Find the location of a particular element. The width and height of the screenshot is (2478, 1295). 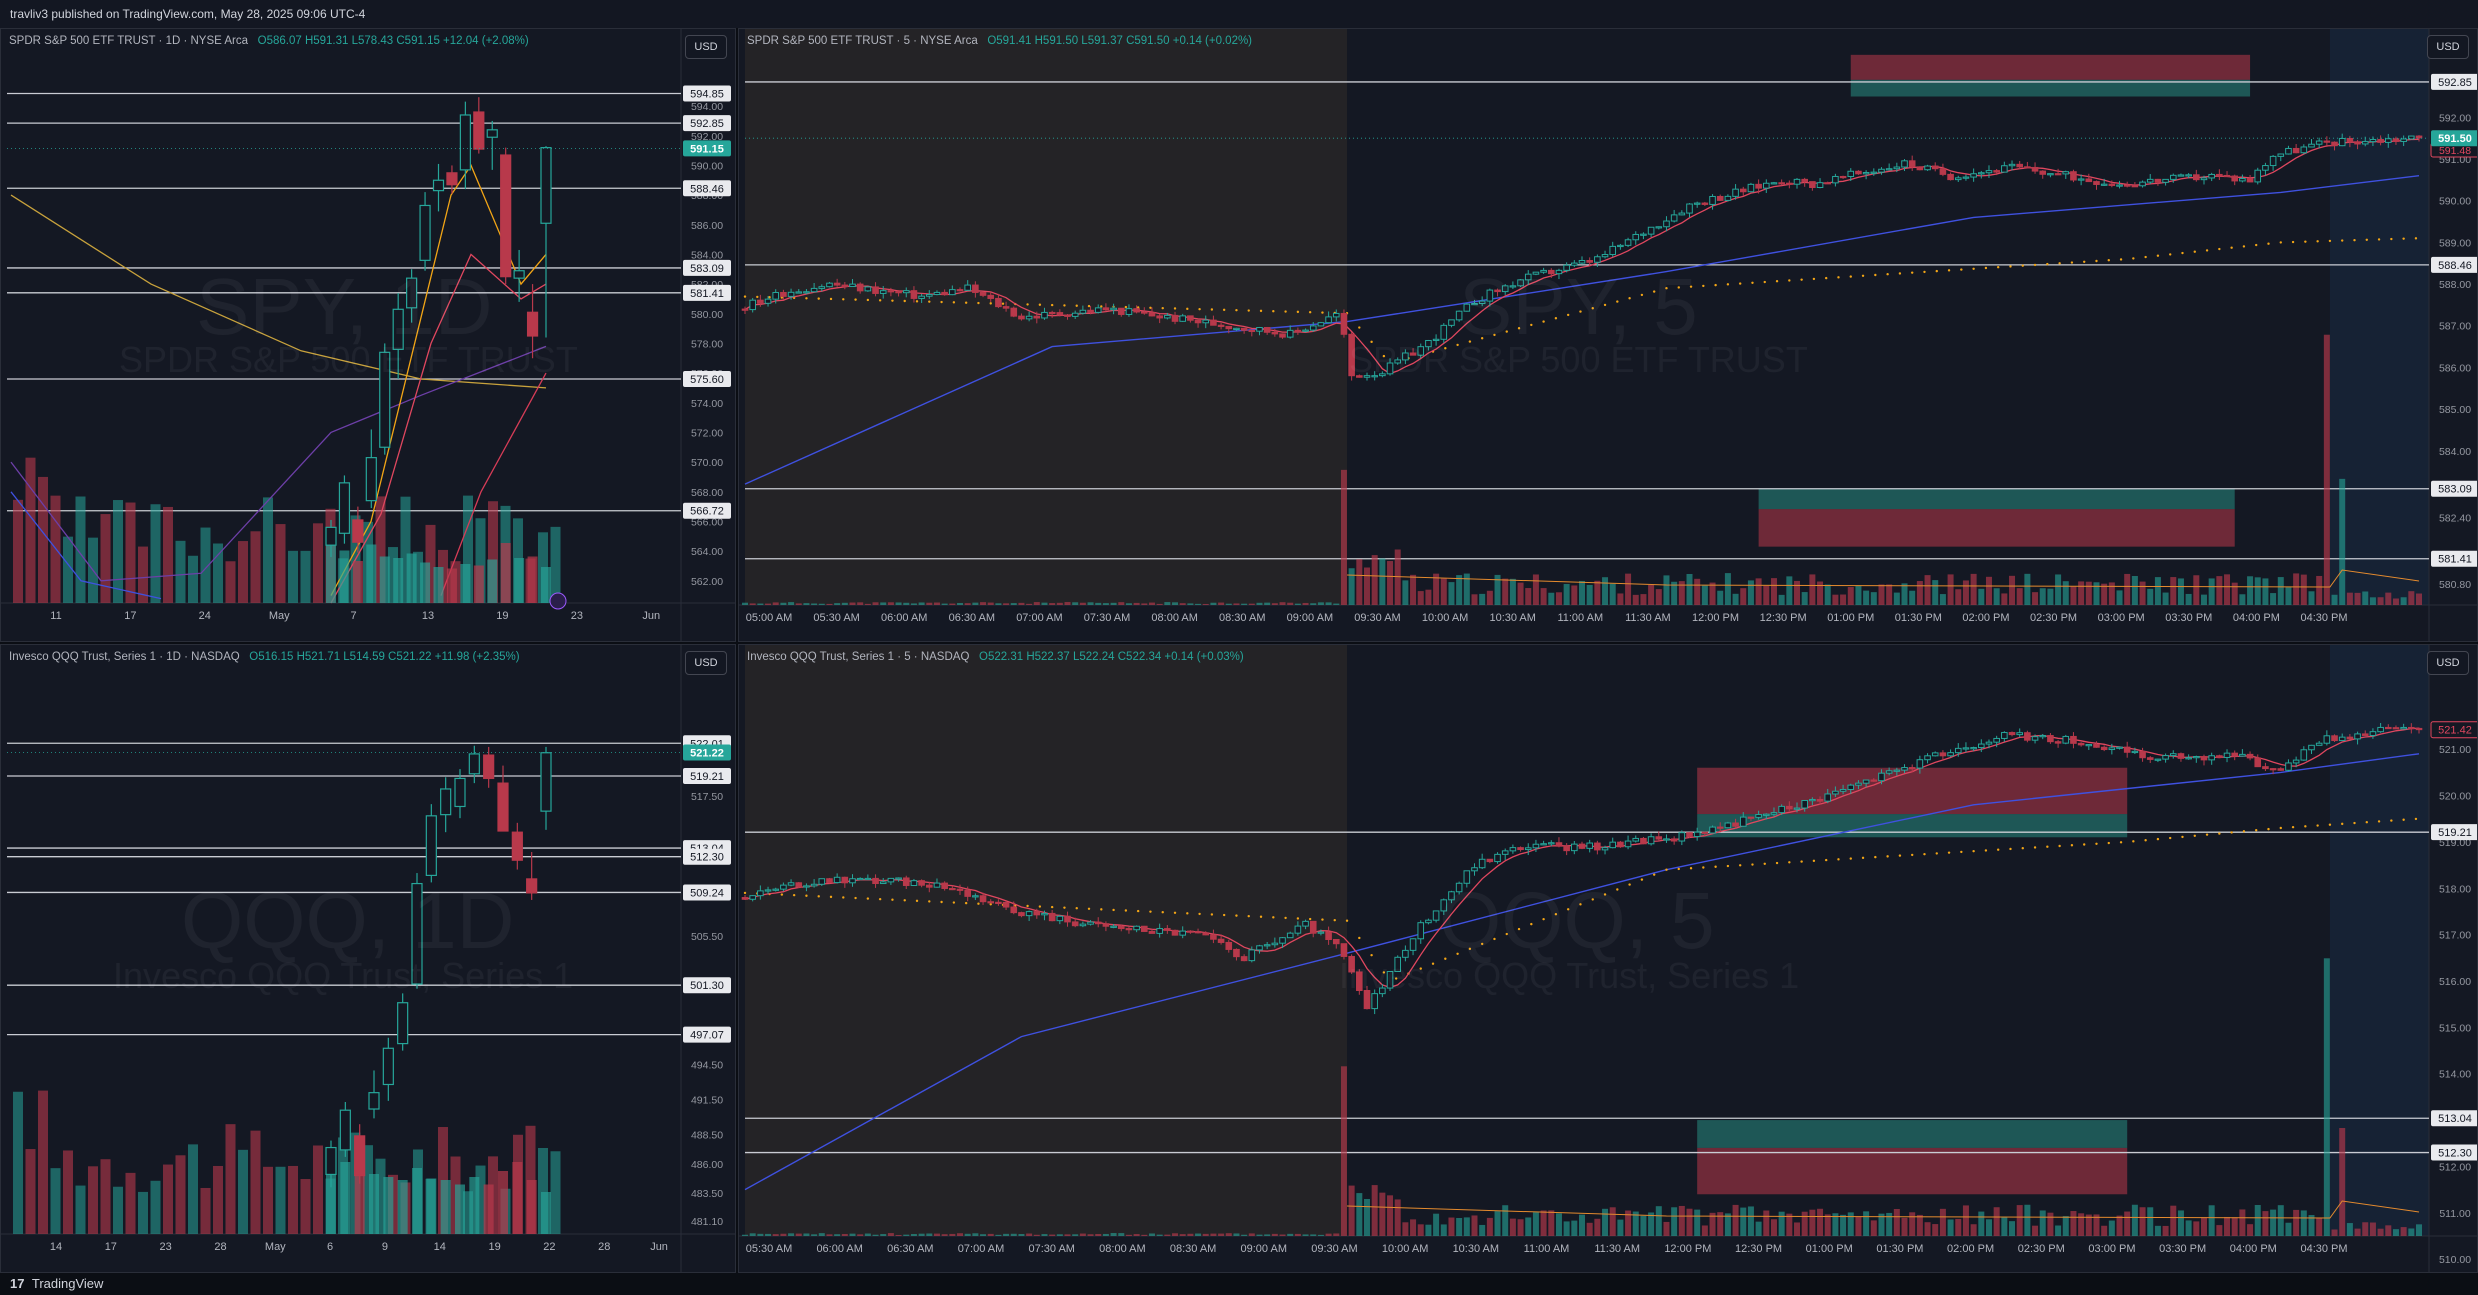

symbol-title: Invesco QQQ Trust, Series 1 · 5 · NASDAQ is located at coordinates (858, 657).